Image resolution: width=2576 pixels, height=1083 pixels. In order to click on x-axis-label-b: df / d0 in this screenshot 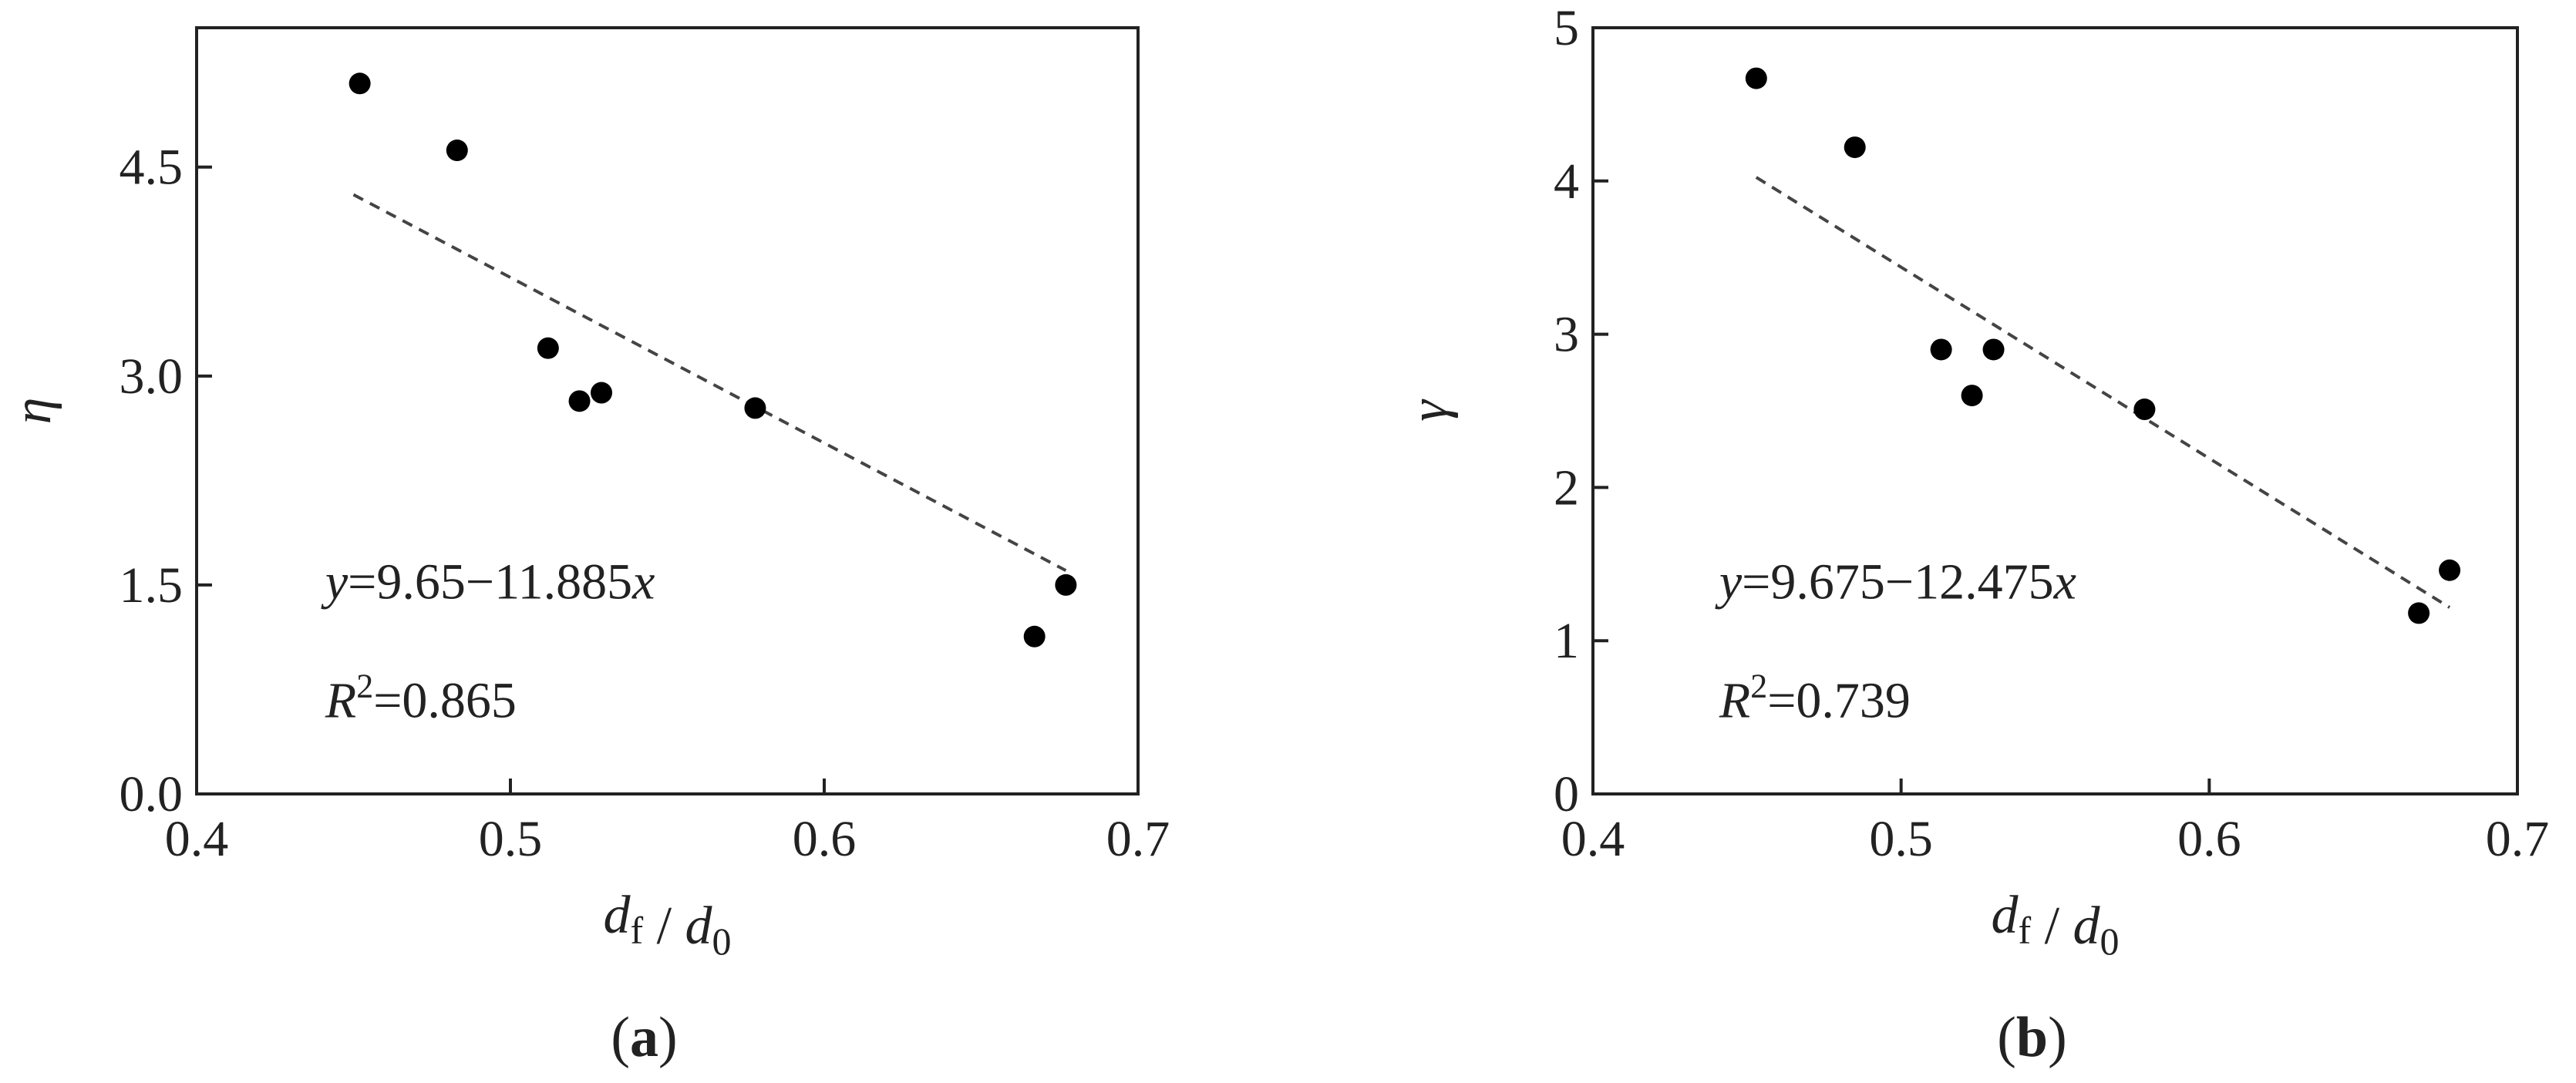, I will do `click(2055, 924)`.